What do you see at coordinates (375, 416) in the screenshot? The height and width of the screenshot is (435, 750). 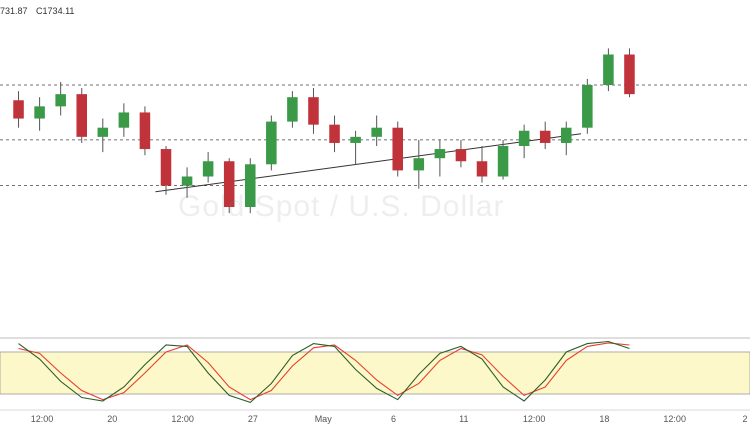 I see `time-axis: 12:00 20 12:00 27 May 6 11 12:00 18 12:00 2` at bounding box center [375, 416].